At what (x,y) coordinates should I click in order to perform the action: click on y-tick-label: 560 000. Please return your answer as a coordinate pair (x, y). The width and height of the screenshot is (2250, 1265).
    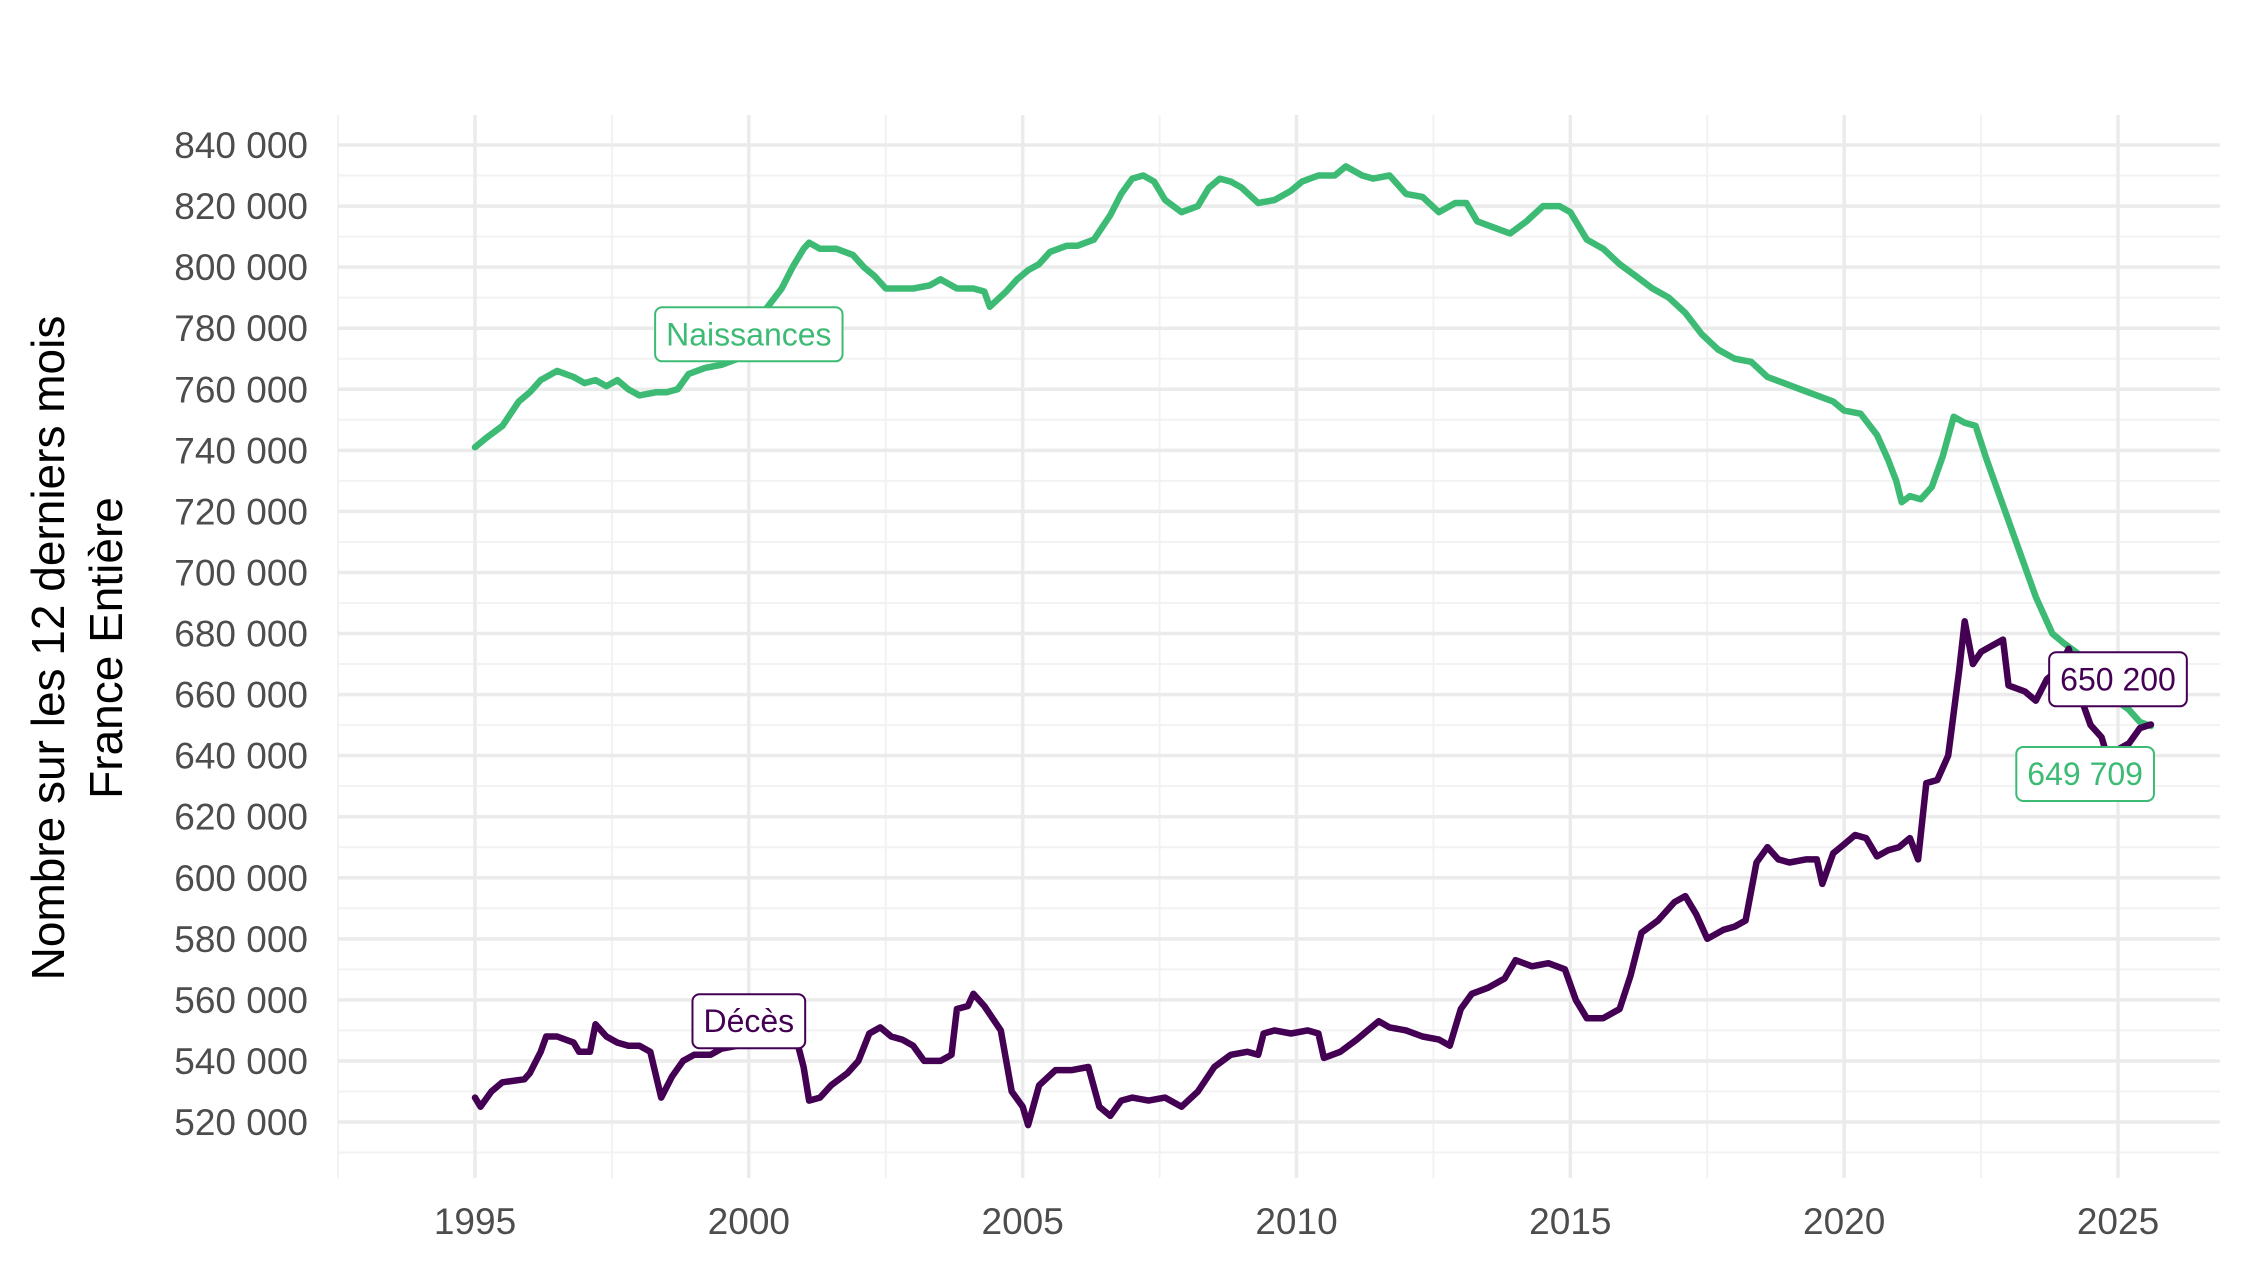
    Looking at the image, I should click on (241, 1000).